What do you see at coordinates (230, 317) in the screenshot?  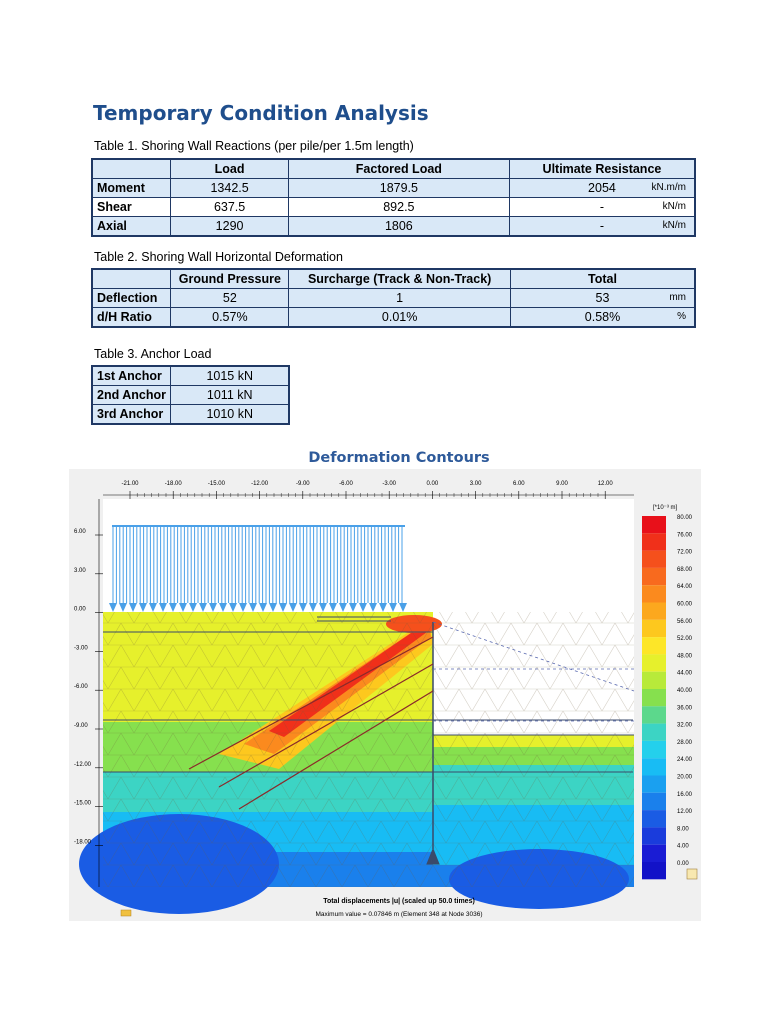 I see `ground-cell: 0.57%` at bounding box center [230, 317].